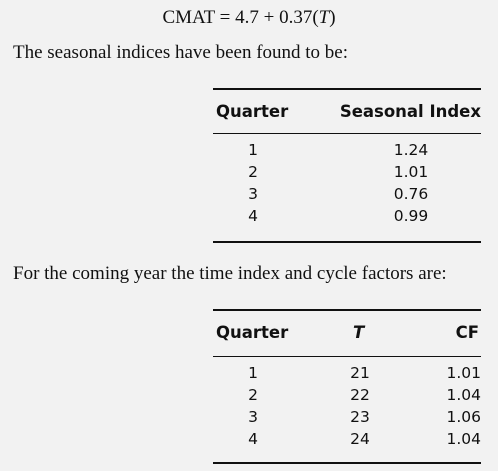  I want to click on header-time-index: T, so click(359, 332).